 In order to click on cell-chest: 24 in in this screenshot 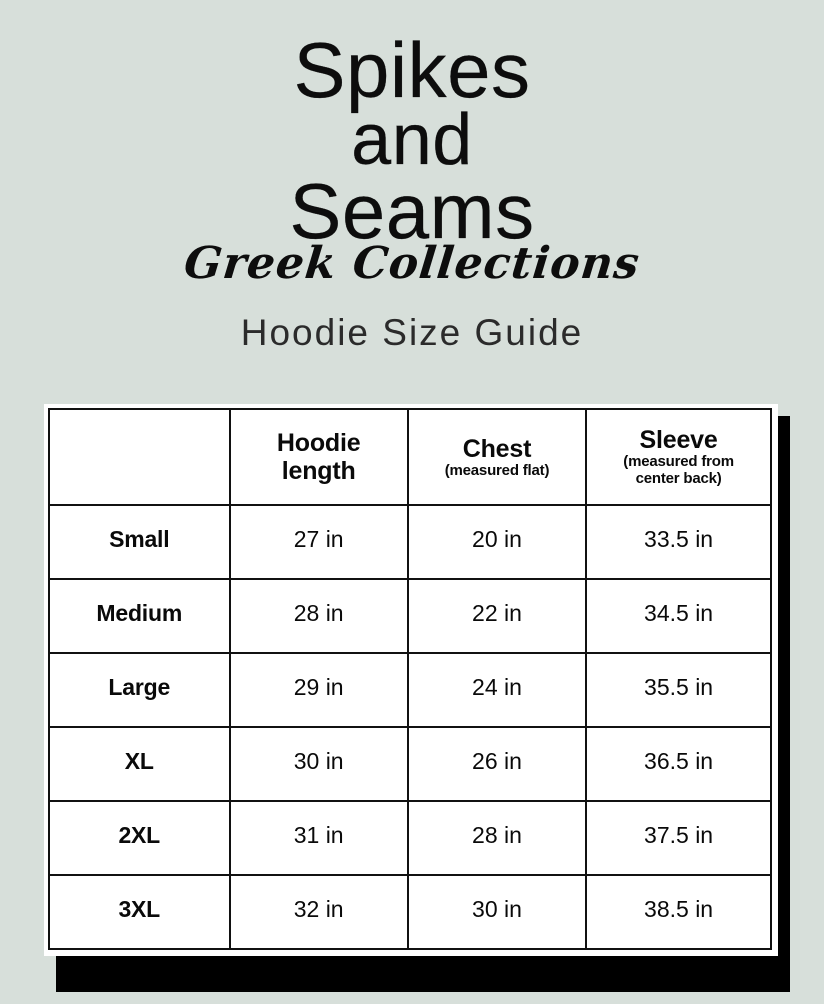, I will do `click(497, 690)`.